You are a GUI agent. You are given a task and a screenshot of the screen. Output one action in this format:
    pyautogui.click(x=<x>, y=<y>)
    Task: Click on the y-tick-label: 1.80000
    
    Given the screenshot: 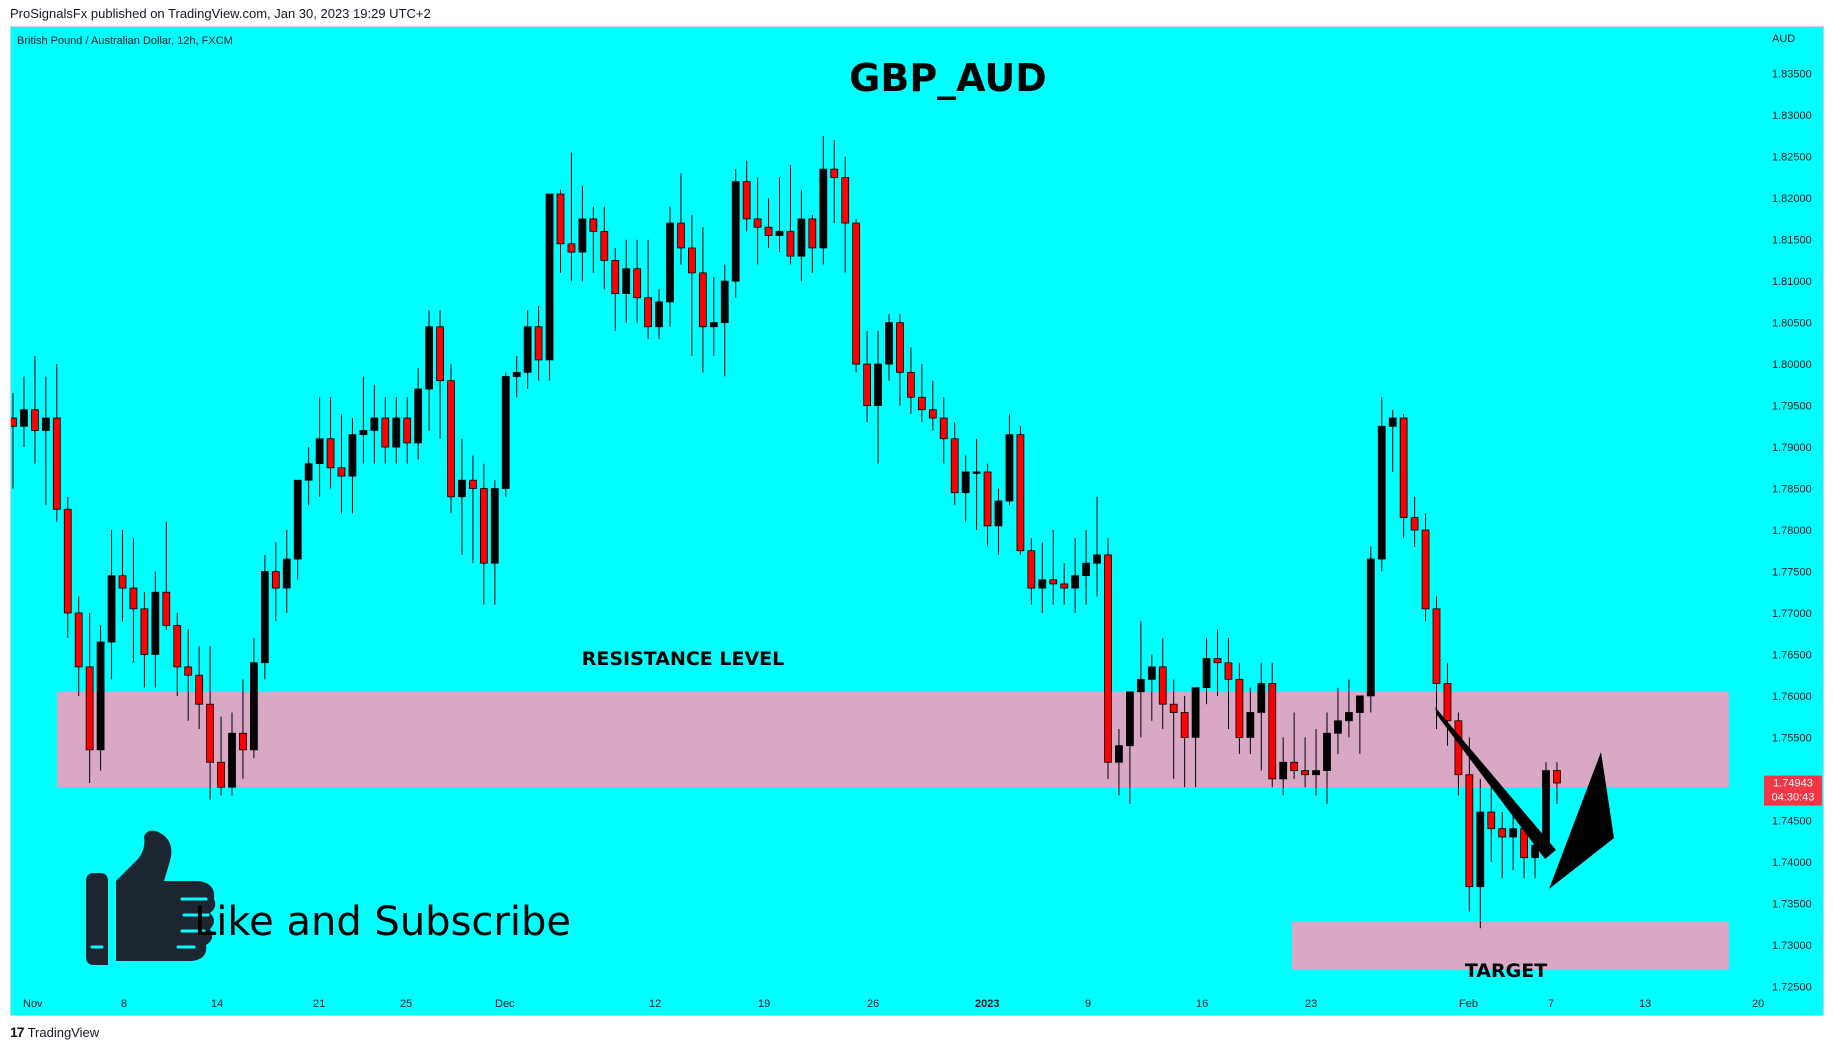 What is the action you would take?
    pyautogui.click(x=1792, y=365)
    